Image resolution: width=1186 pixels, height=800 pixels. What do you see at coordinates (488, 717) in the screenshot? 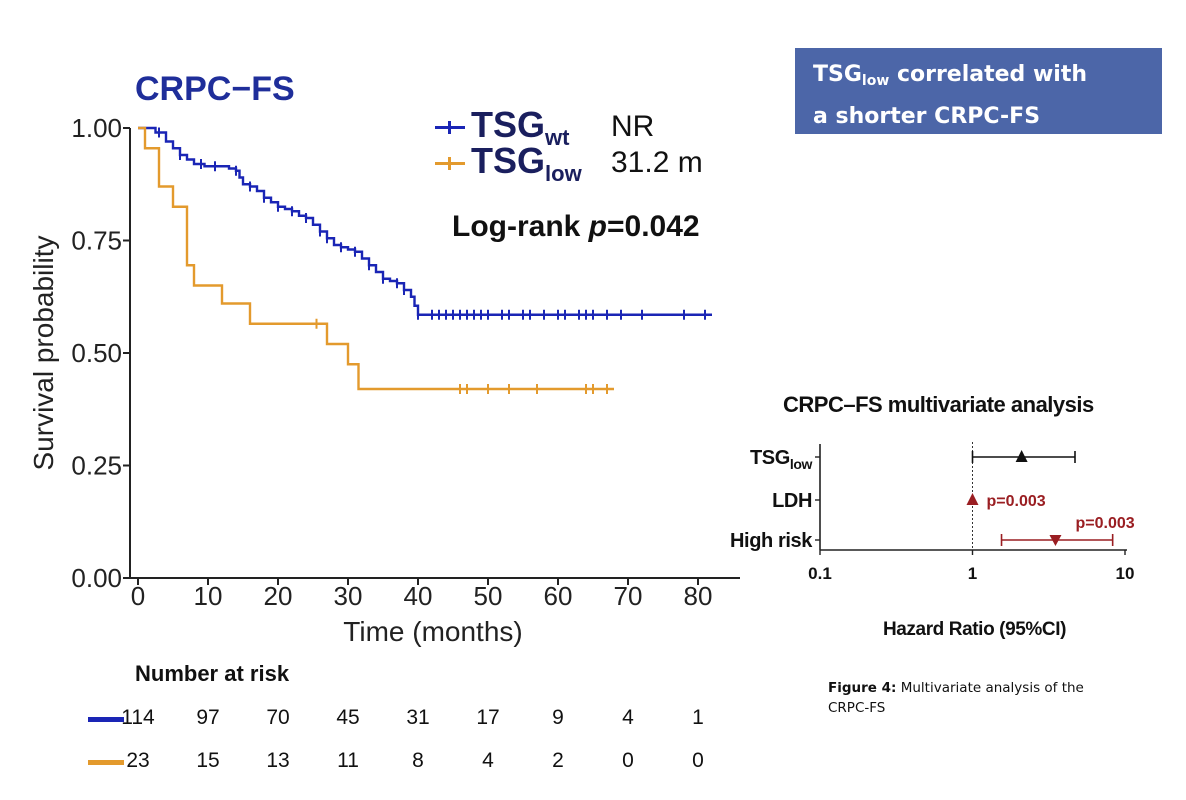
I see `risk-cell: 17` at bounding box center [488, 717].